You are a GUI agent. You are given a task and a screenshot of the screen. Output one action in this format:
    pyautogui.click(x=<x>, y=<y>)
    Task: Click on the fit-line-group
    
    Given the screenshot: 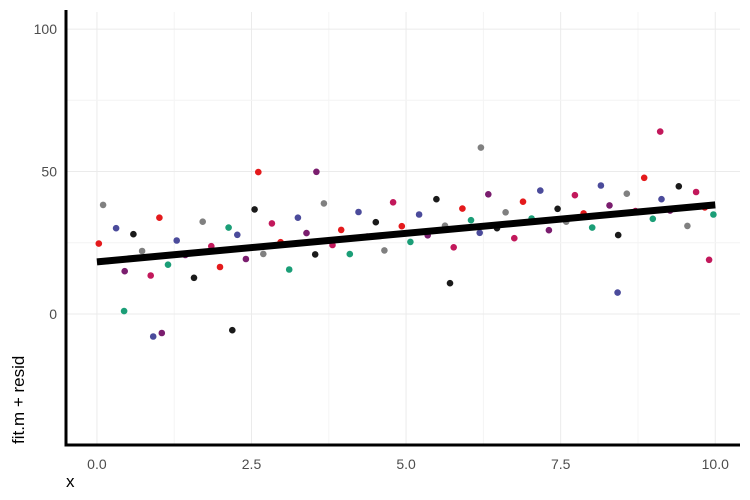 What is the action you would take?
    pyautogui.click(x=406, y=233)
    